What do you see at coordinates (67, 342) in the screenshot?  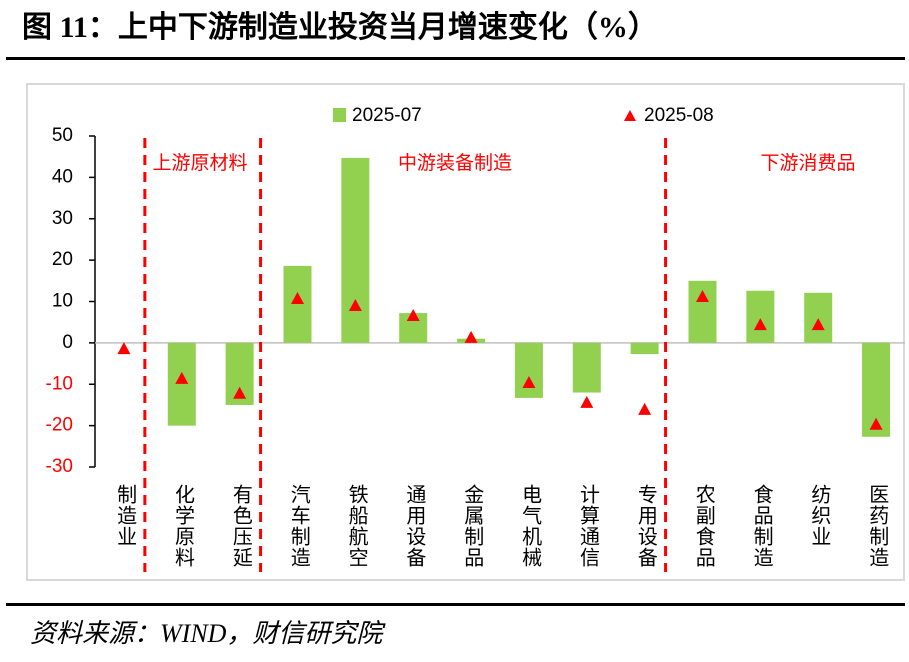 I see `y-tick-label: 0` at bounding box center [67, 342].